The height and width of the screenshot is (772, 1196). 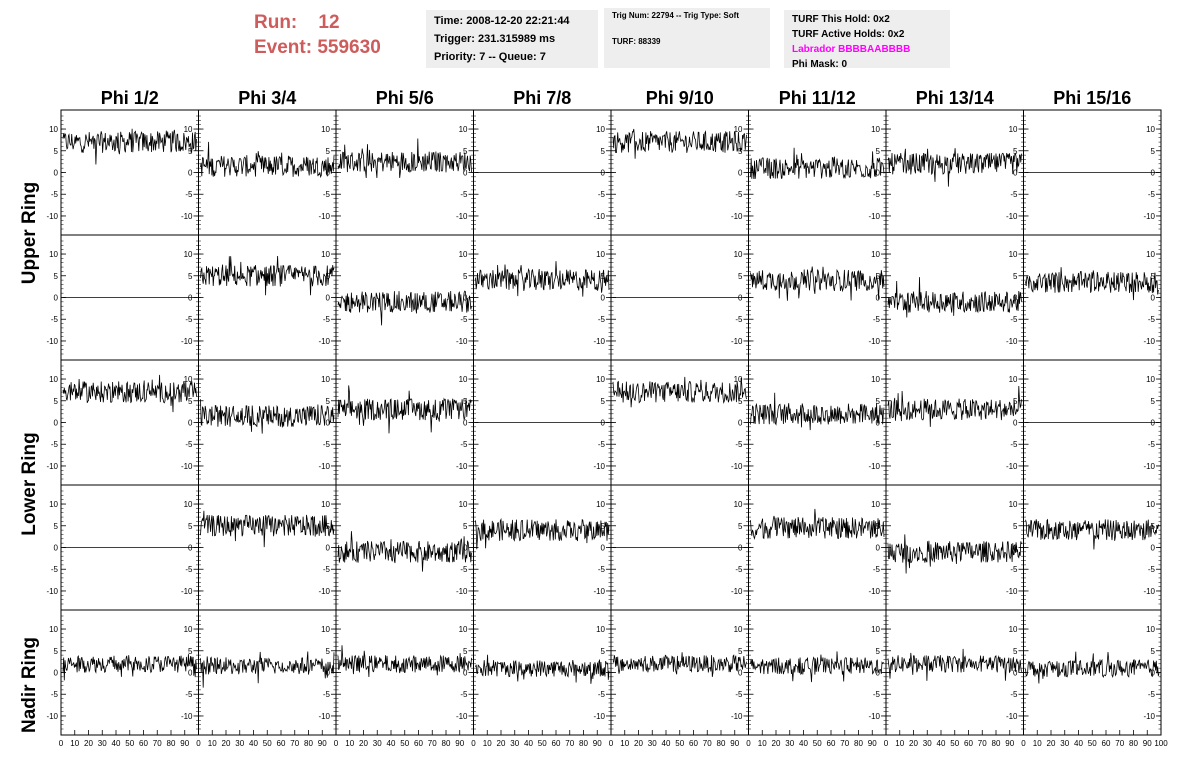 I want to click on x-tick-label: 60, so click(x=1106, y=743).